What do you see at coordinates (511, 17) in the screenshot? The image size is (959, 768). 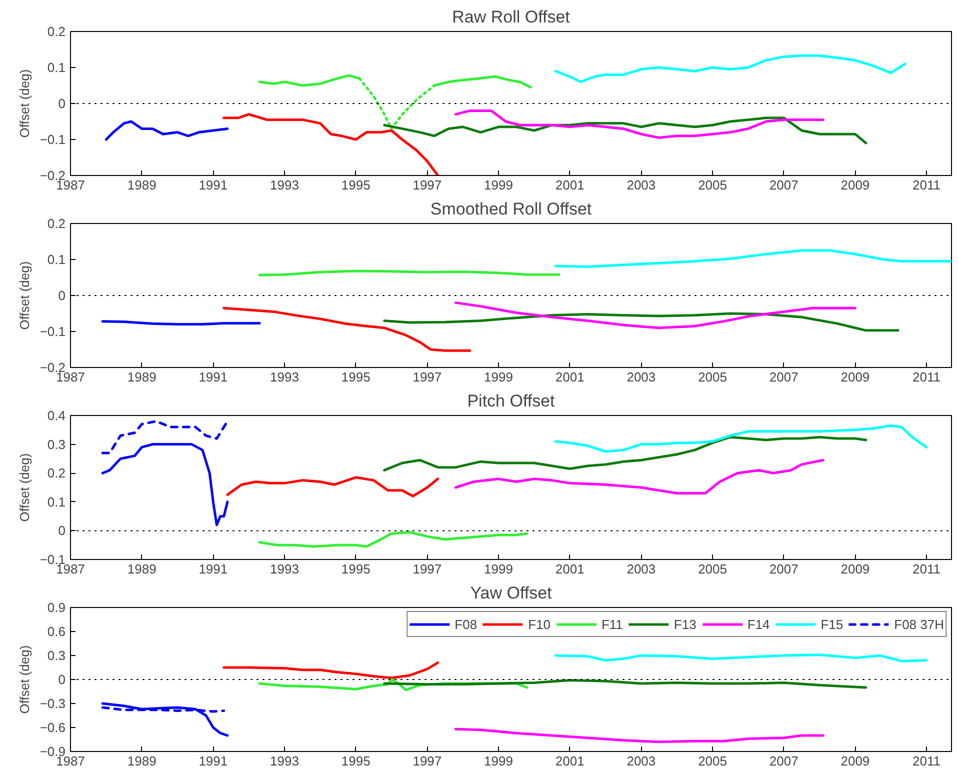 I see `chart-title: Raw Roll Offset` at bounding box center [511, 17].